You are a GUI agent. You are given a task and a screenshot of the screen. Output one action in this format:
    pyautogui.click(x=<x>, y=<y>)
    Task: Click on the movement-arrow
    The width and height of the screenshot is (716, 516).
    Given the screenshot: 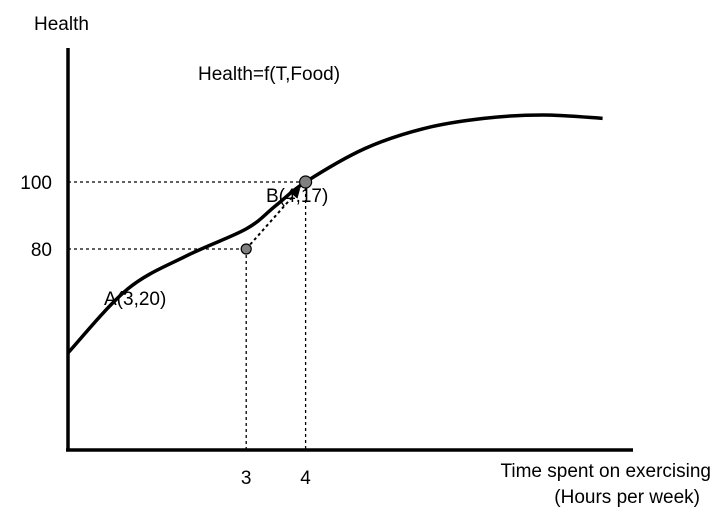 What is the action you would take?
    pyautogui.click(x=273, y=218)
    